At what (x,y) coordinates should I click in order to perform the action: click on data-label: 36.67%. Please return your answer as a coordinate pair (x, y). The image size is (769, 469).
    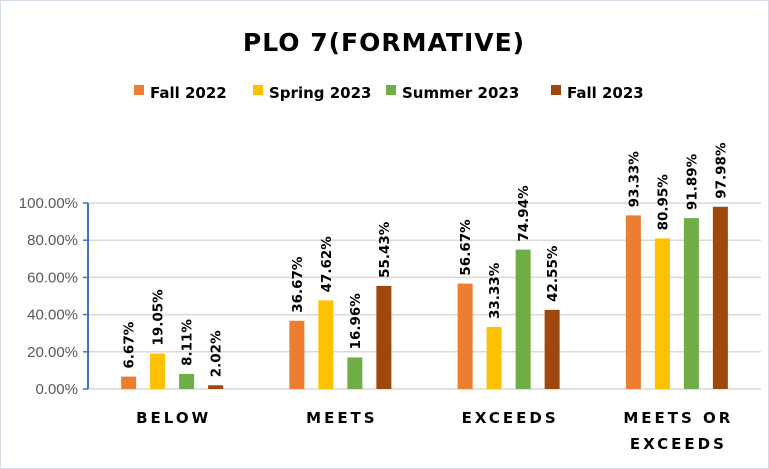
    Looking at the image, I should click on (298, 284).